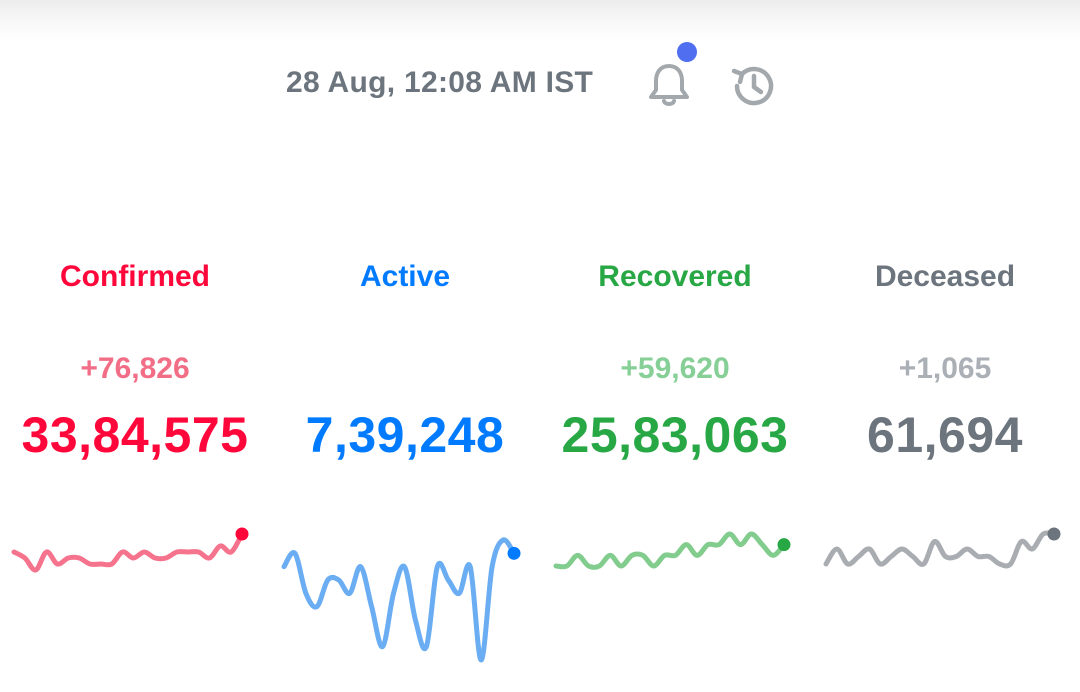  I want to click on deceased-sparkline-path, so click(940, 549).